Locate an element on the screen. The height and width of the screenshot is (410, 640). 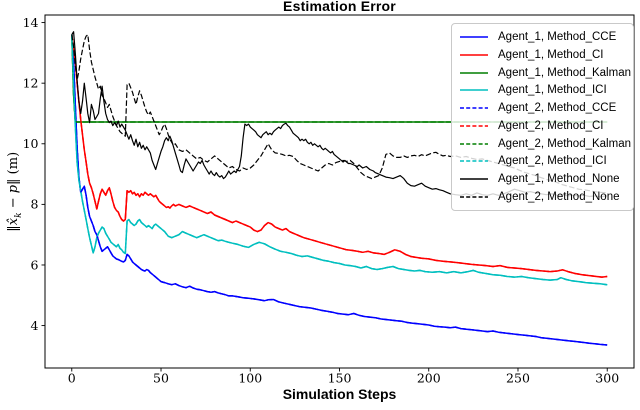
x-tick-label: 300 is located at coordinates (607, 378).